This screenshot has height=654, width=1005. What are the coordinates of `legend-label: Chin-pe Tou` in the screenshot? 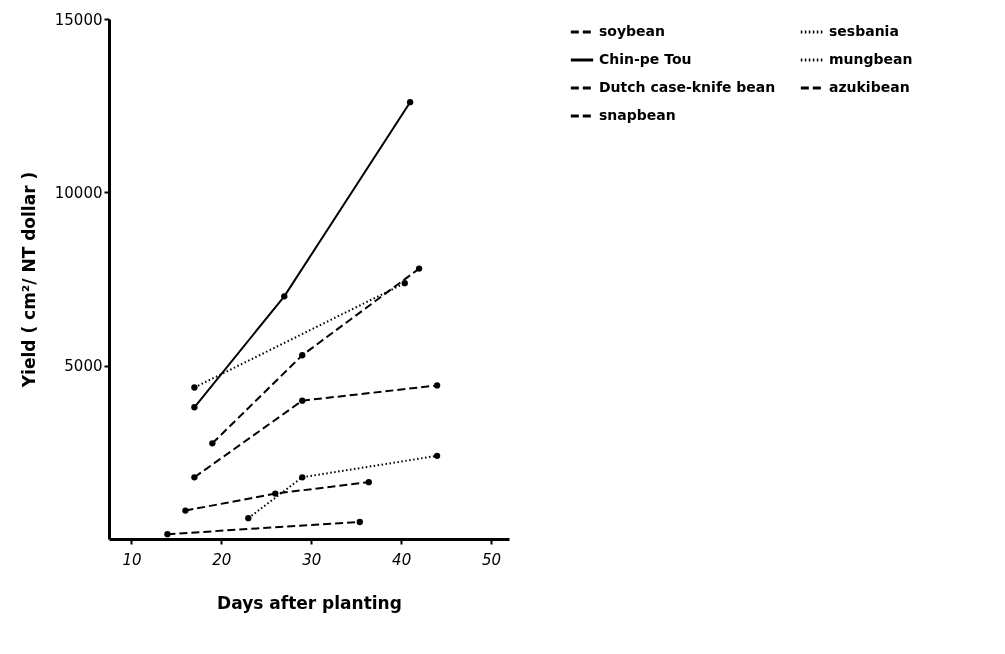 It's located at (645, 59).